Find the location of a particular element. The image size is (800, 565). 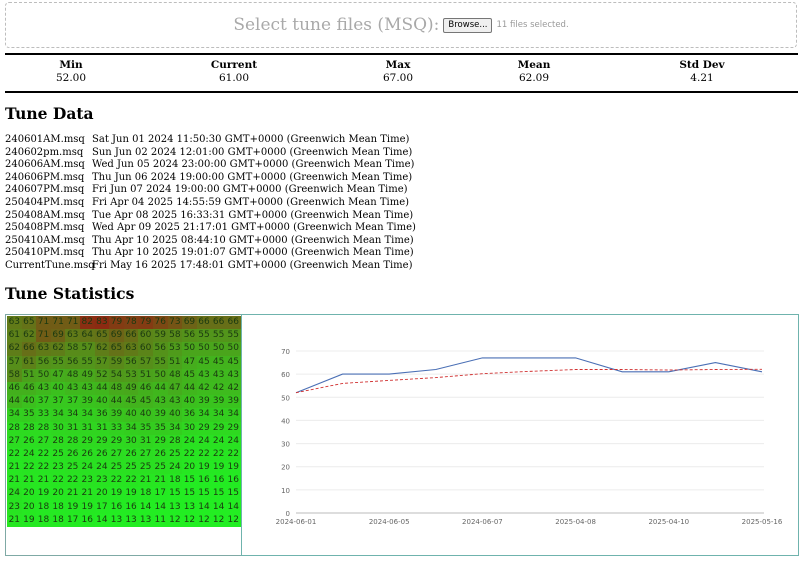

heatmap-cell: 35 is located at coordinates (160, 428).